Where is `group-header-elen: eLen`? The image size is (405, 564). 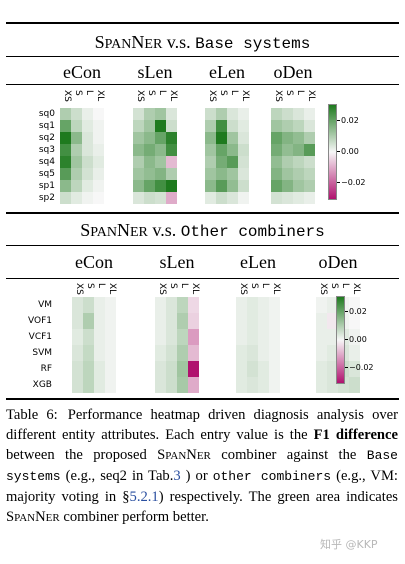 group-header-elen: eLen is located at coordinates (227, 72).